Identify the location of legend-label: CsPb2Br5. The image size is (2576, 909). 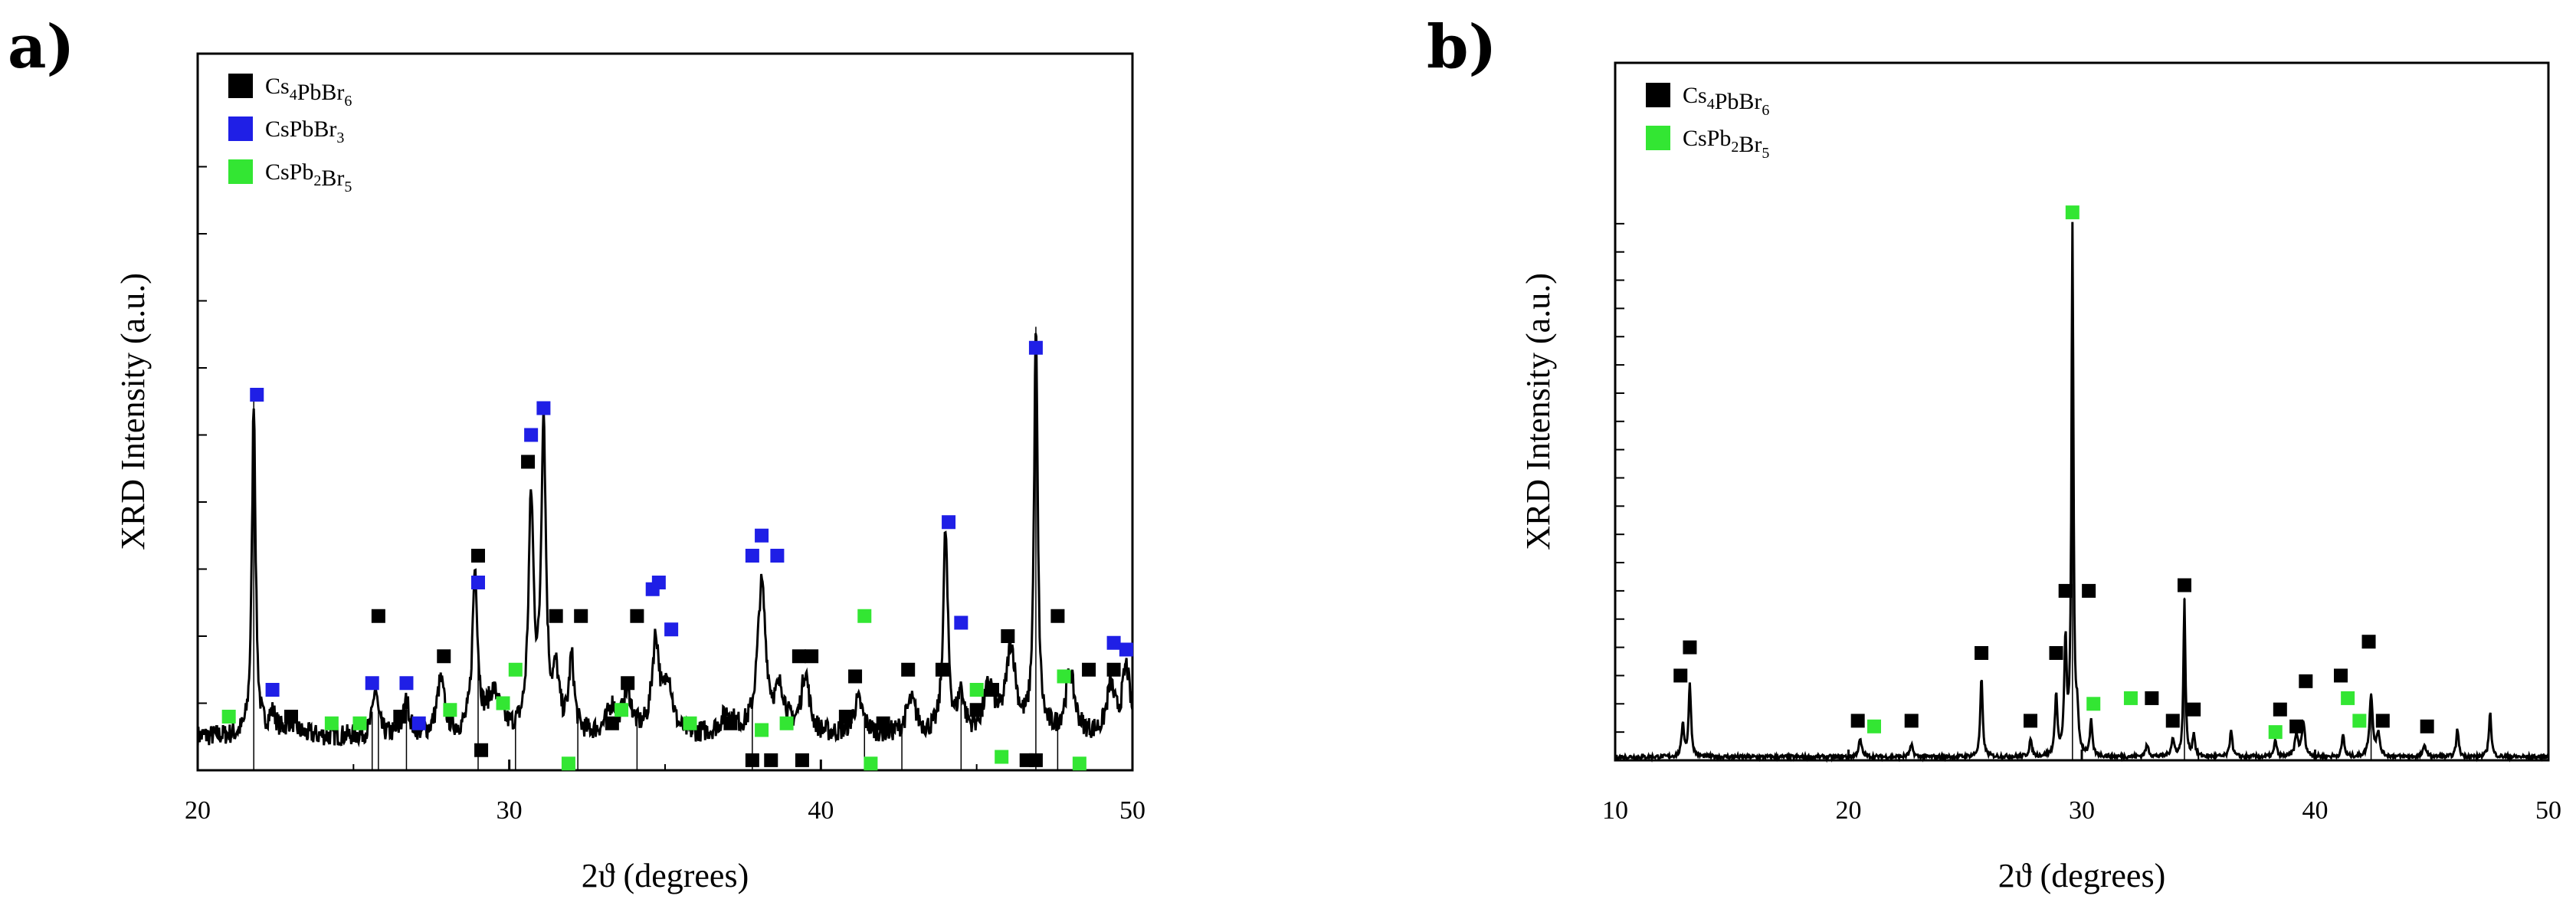
(1726, 144).